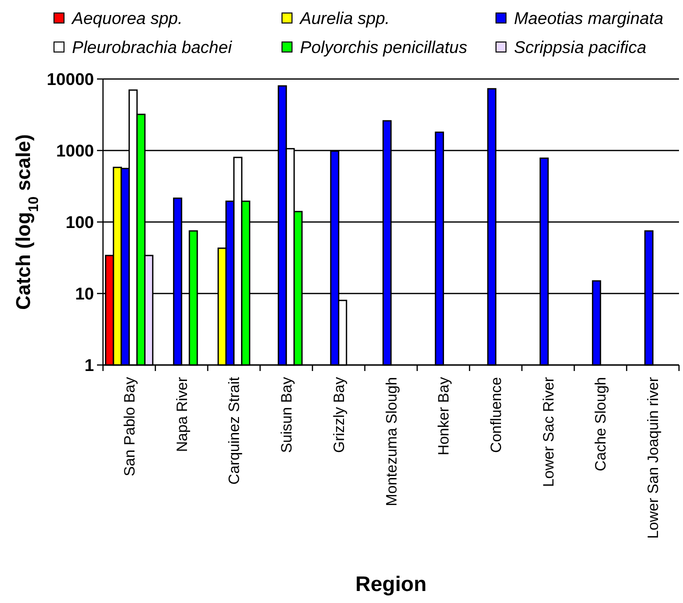 This screenshot has width=683, height=603. Describe the element at coordinates (84, 294) in the screenshot. I see `y-tick-label: 10` at that location.